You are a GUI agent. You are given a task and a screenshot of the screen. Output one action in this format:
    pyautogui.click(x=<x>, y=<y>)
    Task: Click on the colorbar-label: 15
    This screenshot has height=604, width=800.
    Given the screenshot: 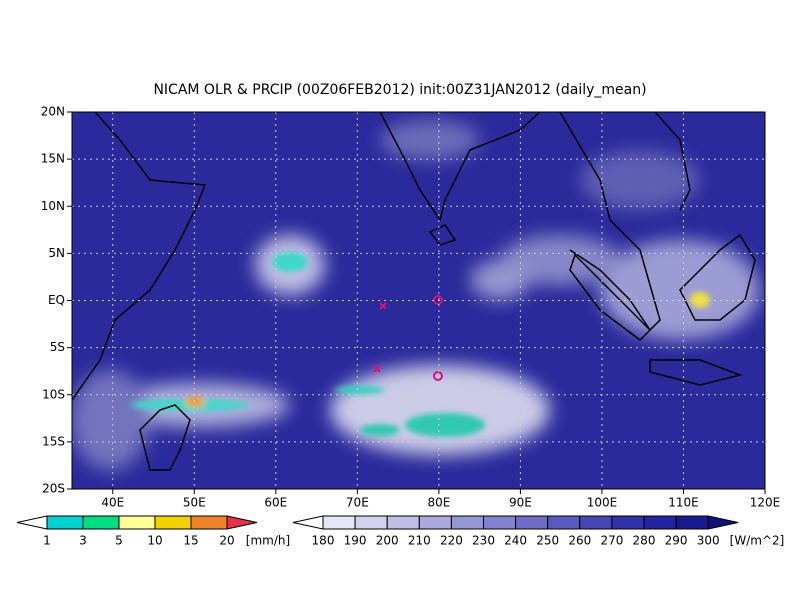 What is the action you would take?
    pyautogui.click(x=190, y=541)
    